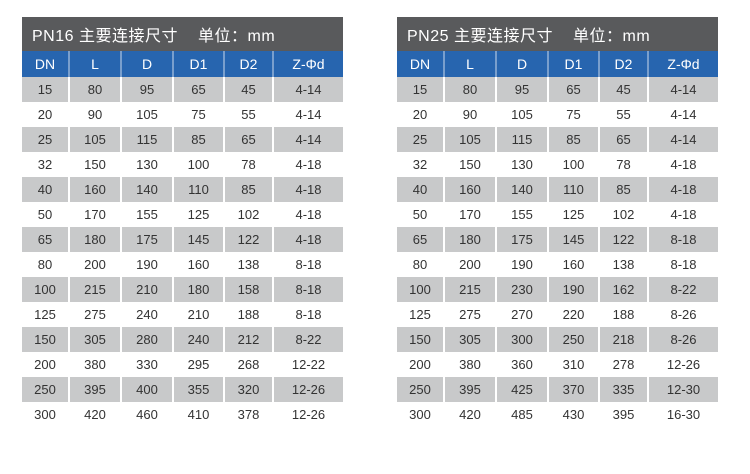 This screenshot has width=750, height=474. What do you see at coordinates (182, 339) in the screenshot?
I see `table-row: 150 305 280 240 212 8-22` at bounding box center [182, 339].